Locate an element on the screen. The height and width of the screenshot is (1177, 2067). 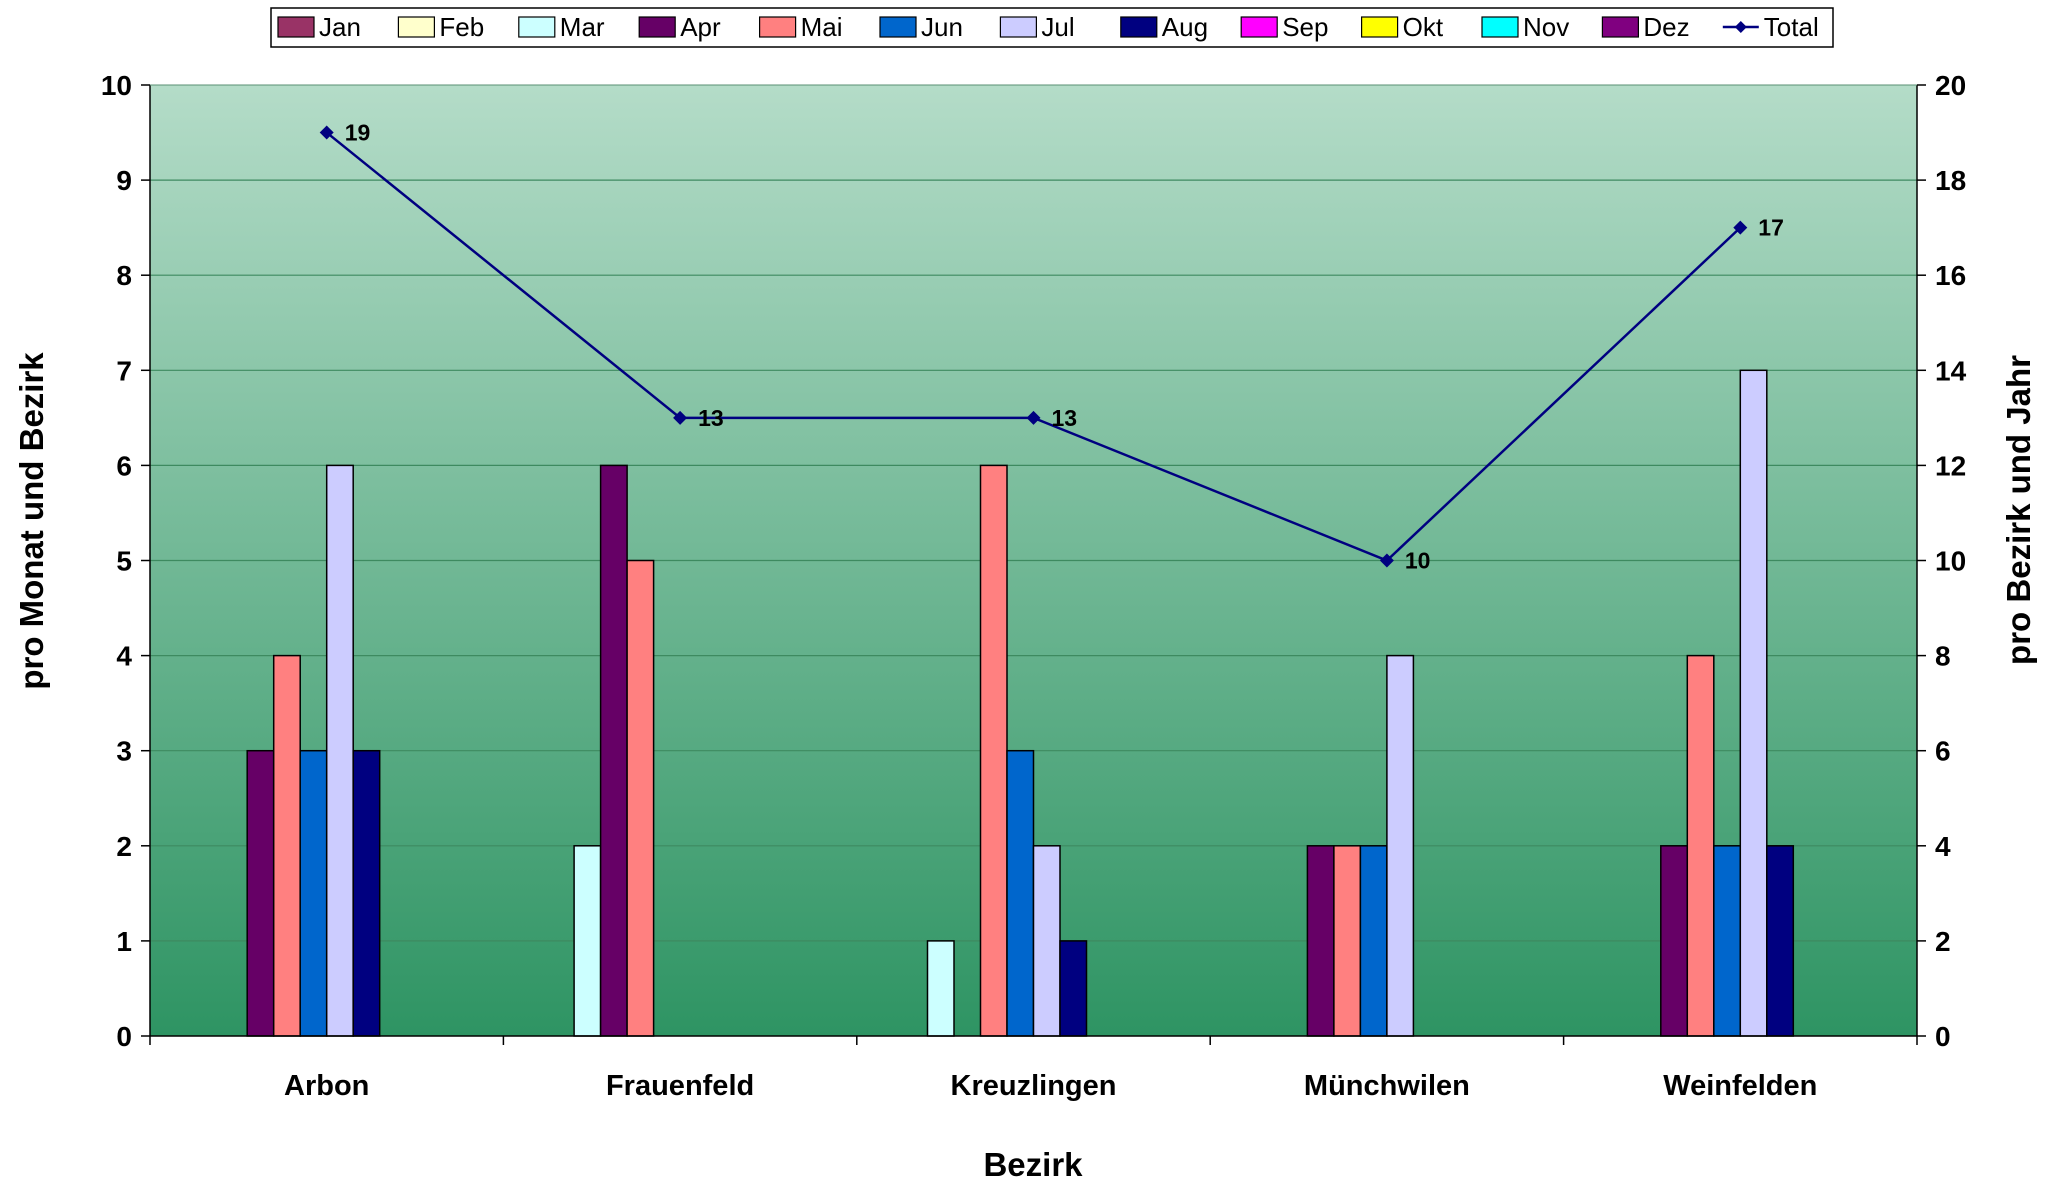
legend-swatch-aug is located at coordinates (1139, 27).